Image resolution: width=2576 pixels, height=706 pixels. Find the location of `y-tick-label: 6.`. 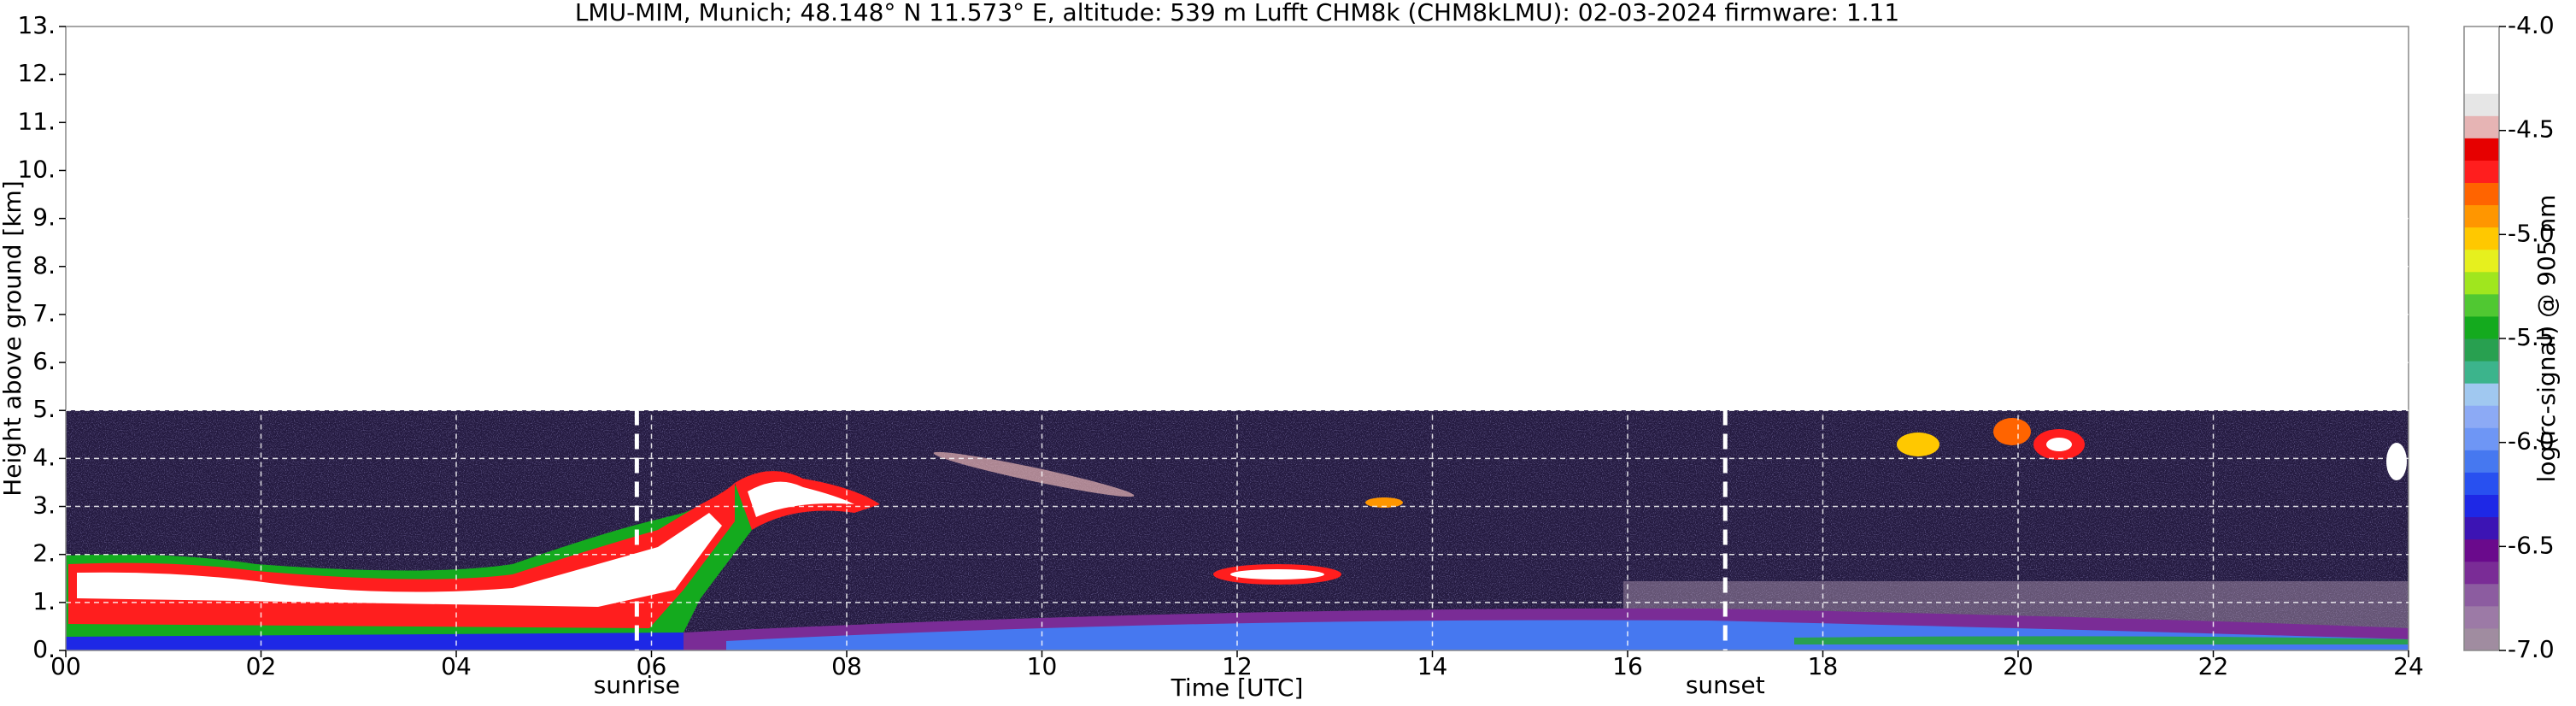

y-tick-label: 6. is located at coordinates (44, 361).